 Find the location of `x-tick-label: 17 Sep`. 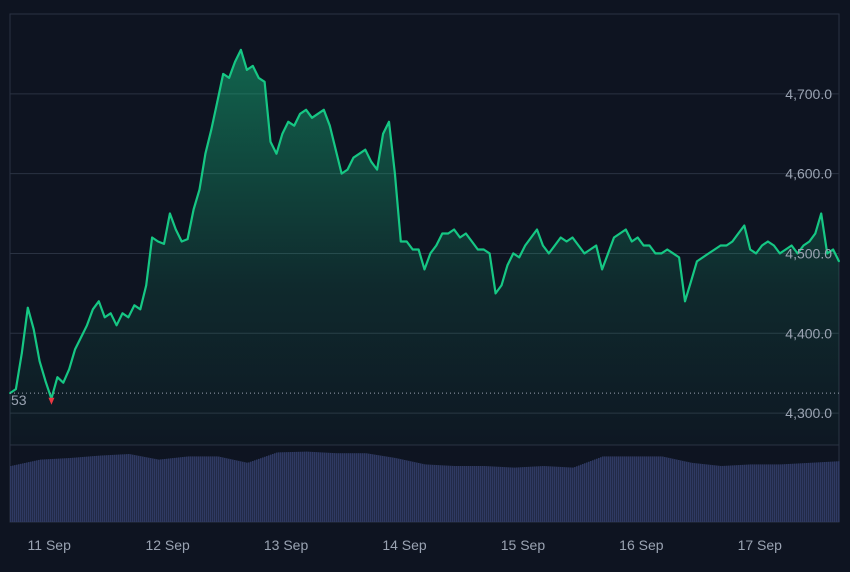

x-tick-label: 17 Sep is located at coordinates (760, 545).